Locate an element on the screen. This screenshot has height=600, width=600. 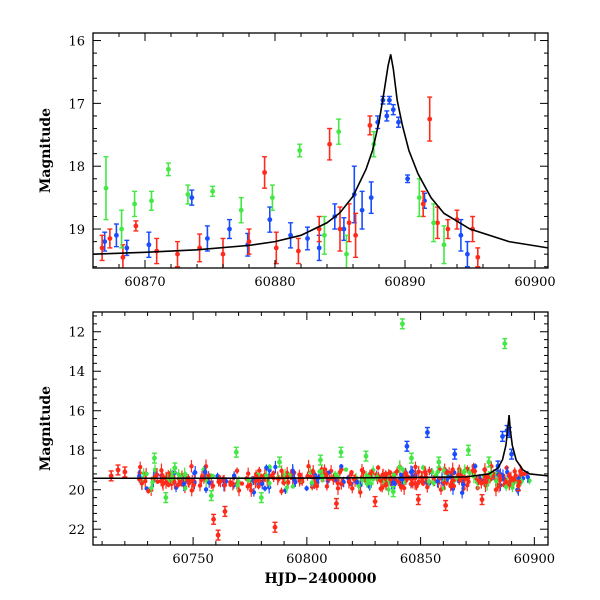
y-tick-label: 14 is located at coordinates (76, 372).